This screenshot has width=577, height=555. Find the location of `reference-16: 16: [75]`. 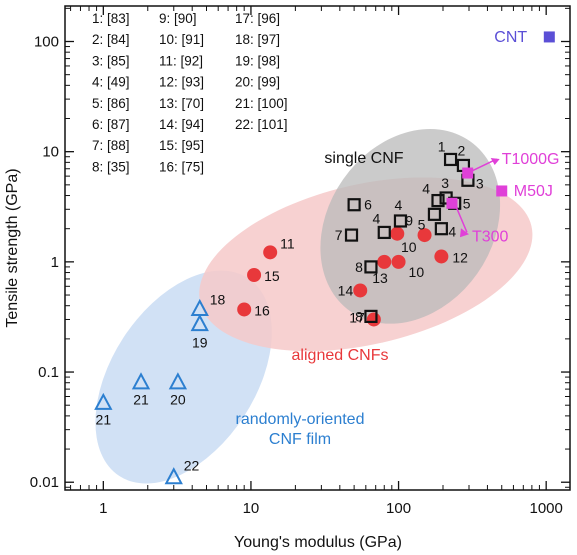

reference-16: 16: [75] is located at coordinates (181, 166).